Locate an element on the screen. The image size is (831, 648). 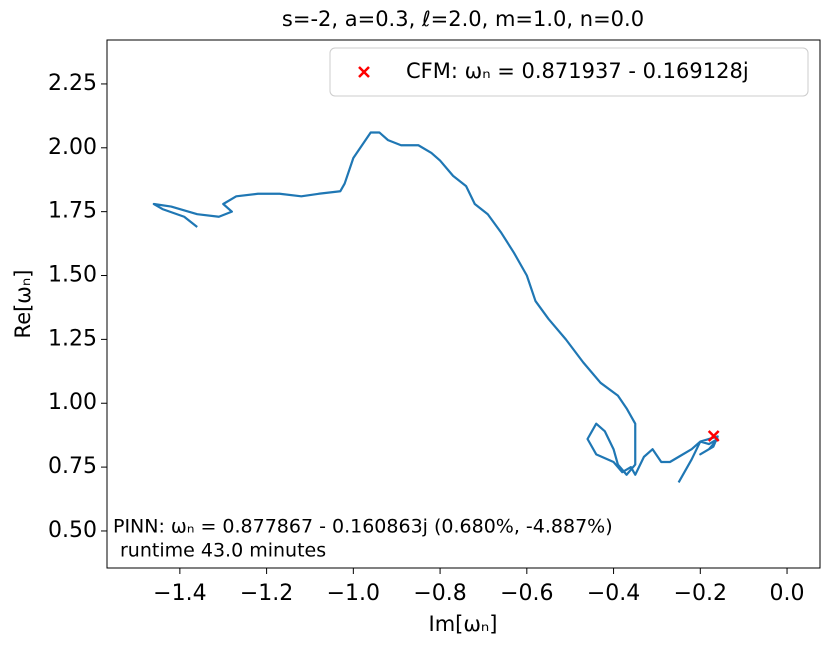
x-tick-label: −1.4 is located at coordinates (179, 593).